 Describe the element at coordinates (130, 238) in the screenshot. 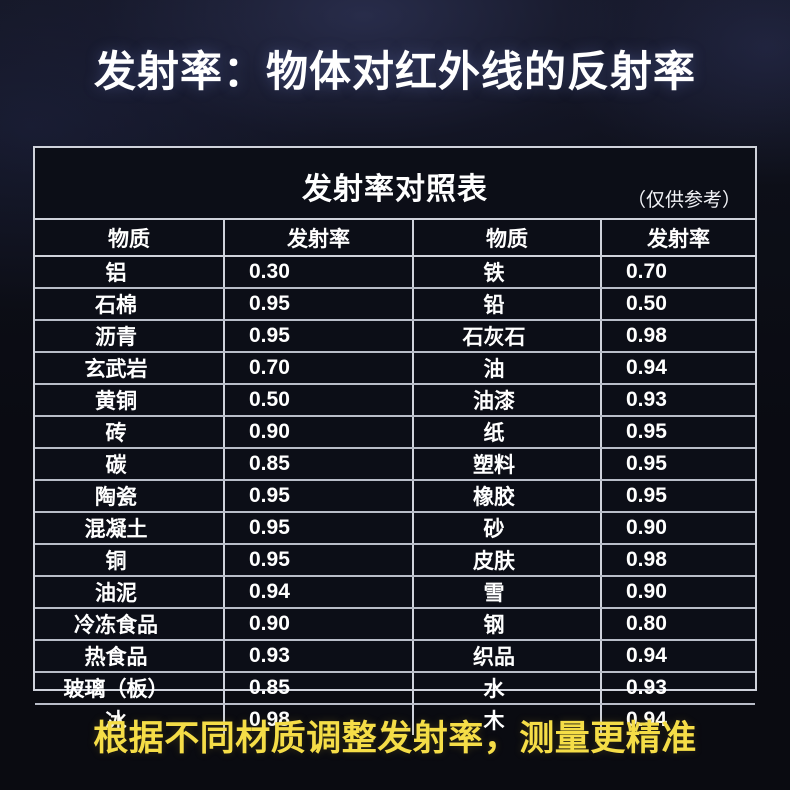

I see `column-header-substance-left: 物质` at that location.